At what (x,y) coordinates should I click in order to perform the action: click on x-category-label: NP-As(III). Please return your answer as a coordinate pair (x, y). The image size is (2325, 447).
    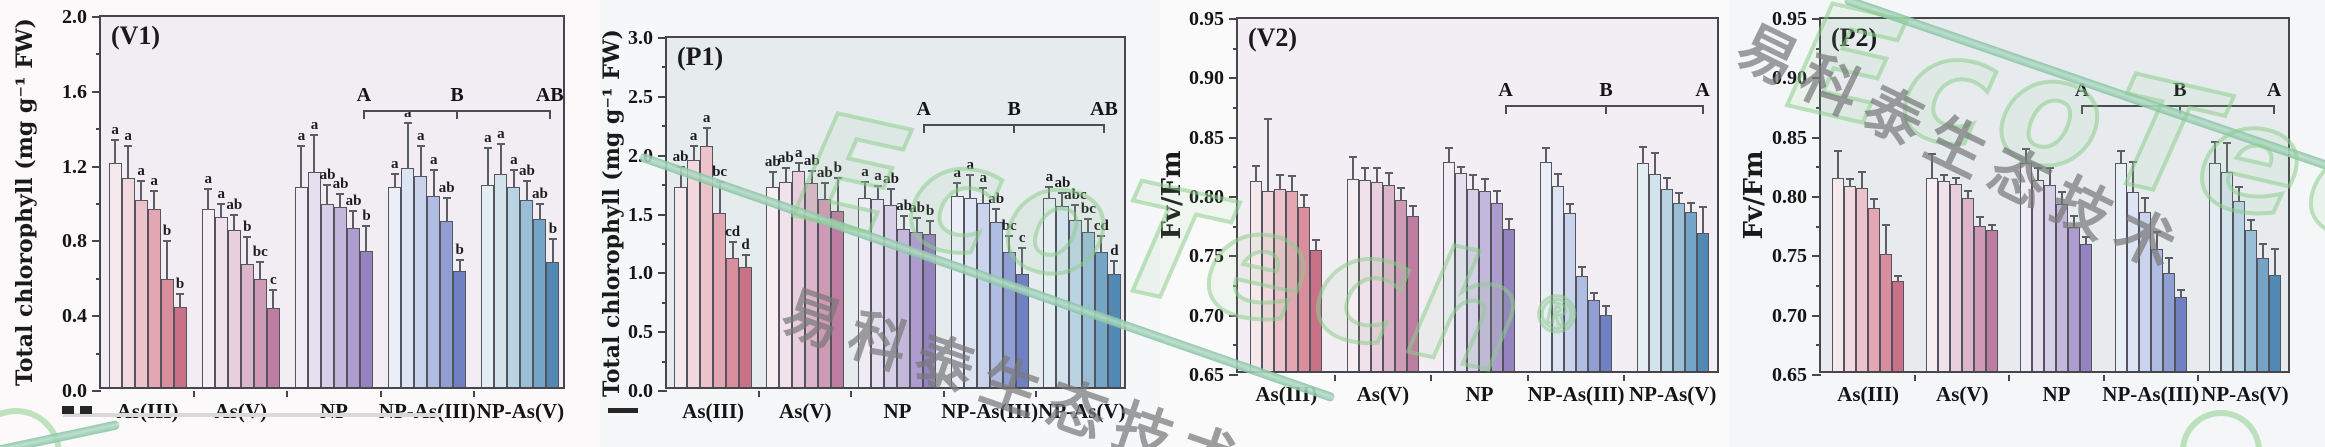
    Looking at the image, I should click on (990, 411).